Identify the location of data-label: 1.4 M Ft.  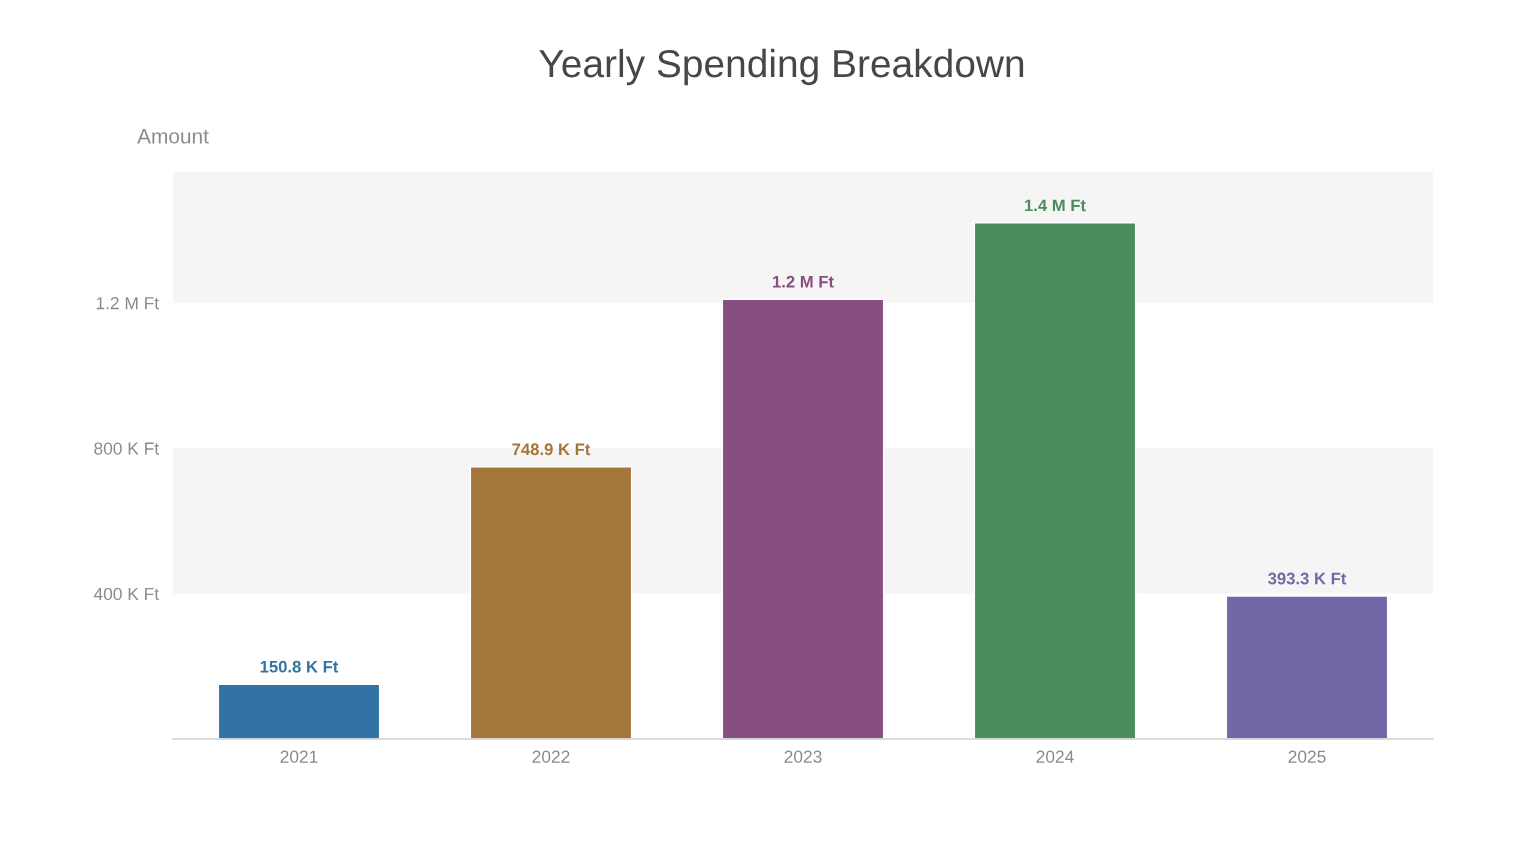
(1055, 205).